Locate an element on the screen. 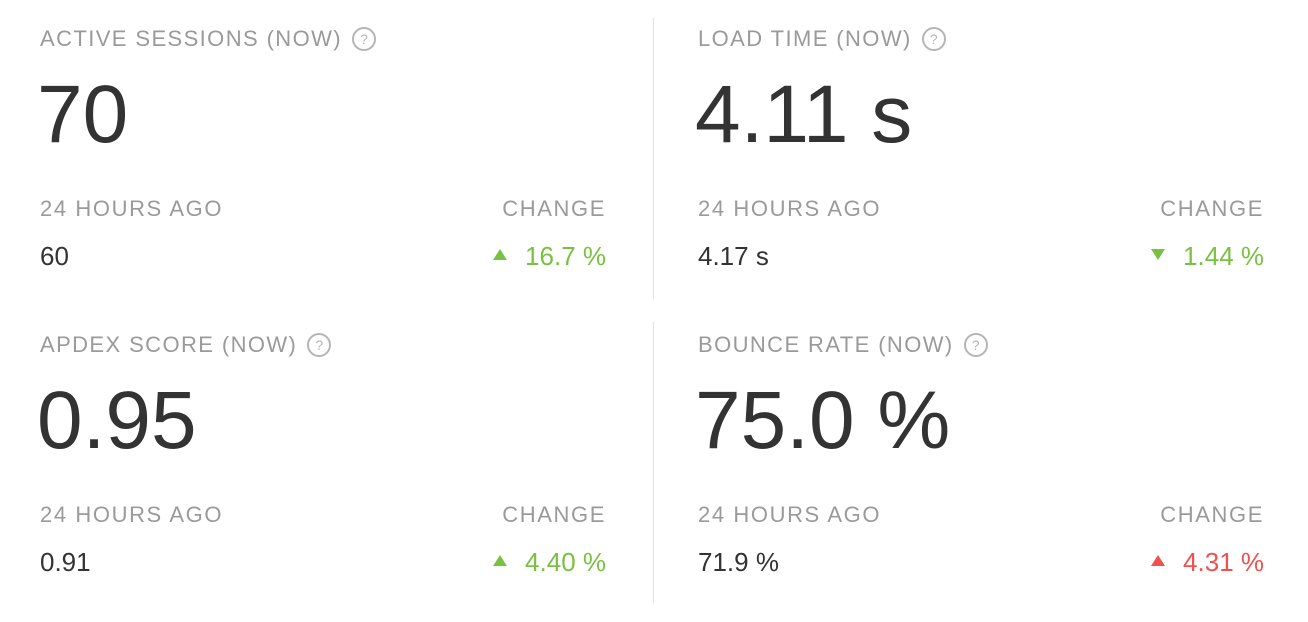 The image size is (1308, 622). change: 16.7 % is located at coordinates (549, 256).